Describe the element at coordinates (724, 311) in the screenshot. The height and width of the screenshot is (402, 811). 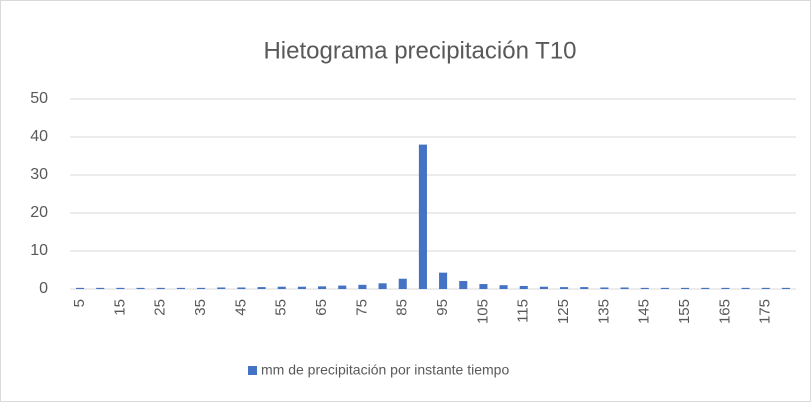
I see `x-tick-label: 165` at that location.